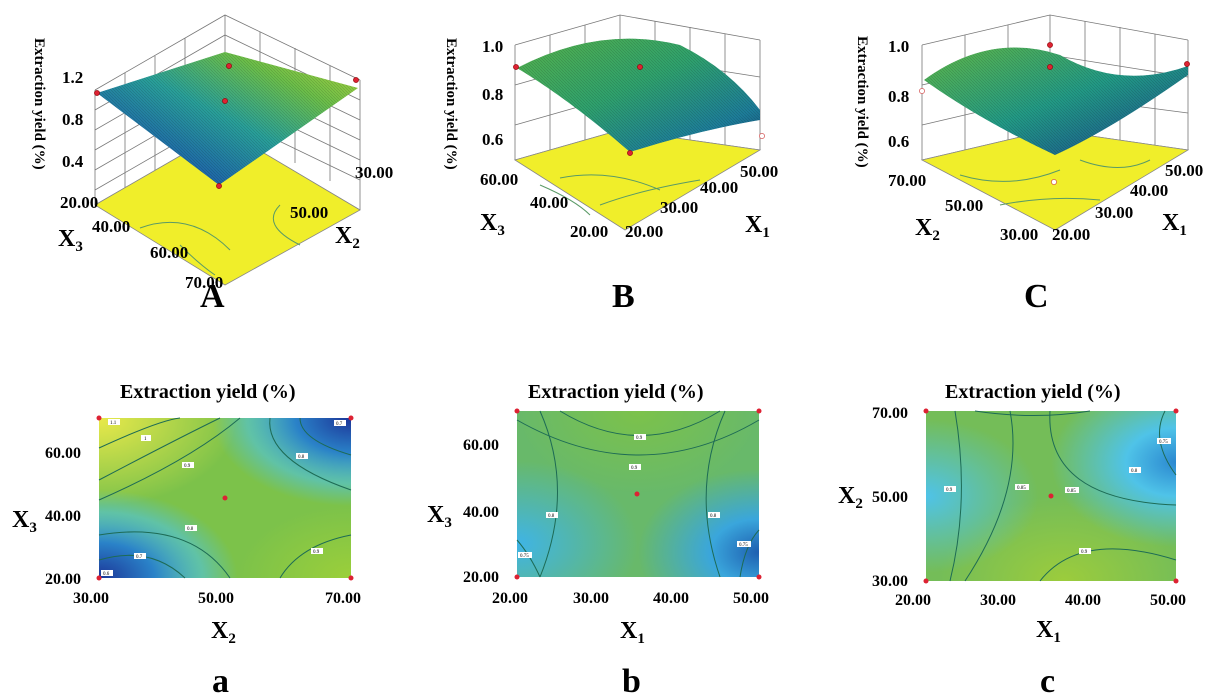  I want to click on panel-label-c-lower: c, so click(1047, 681).